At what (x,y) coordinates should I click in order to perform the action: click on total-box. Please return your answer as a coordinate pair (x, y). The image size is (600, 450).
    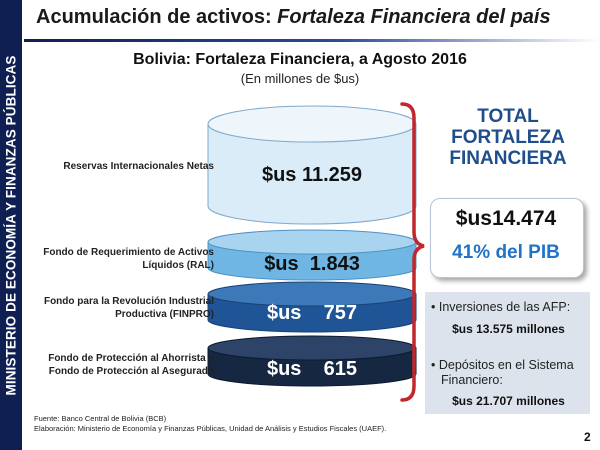
    Looking at the image, I should click on (507, 238).